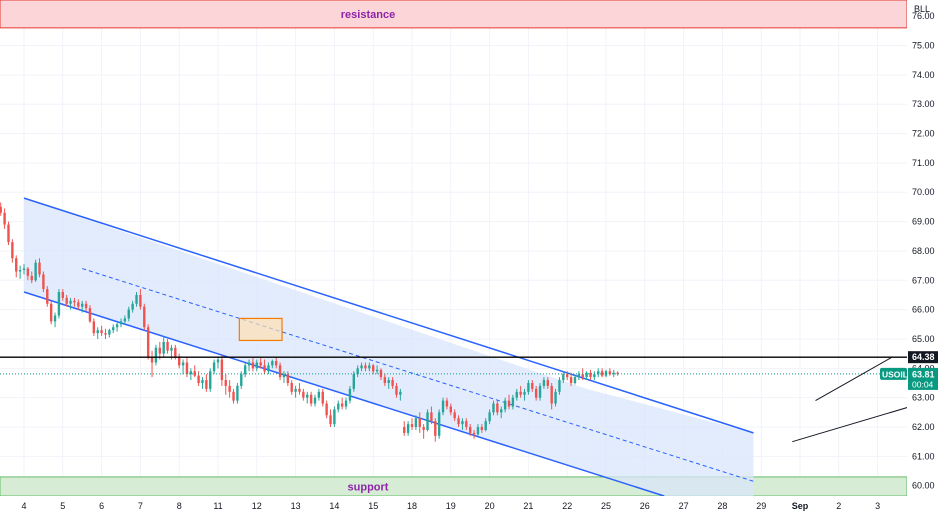  What do you see at coordinates (453, 365) in the screenshot?
I see `level-lines` at bounding box center [453, 365].